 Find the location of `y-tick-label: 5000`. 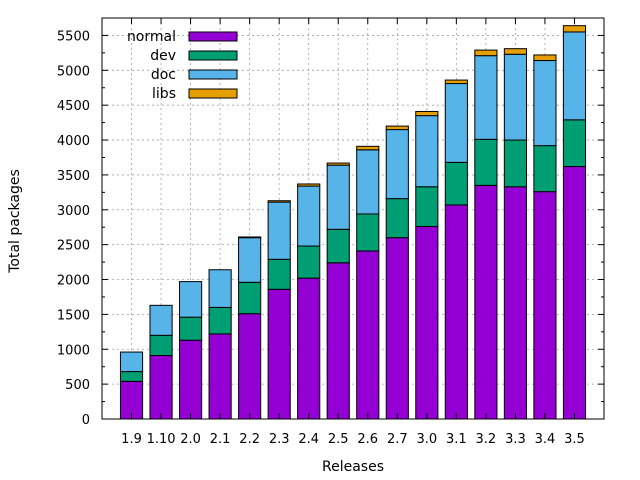

y-tick-label: 5000 is located at coordinates (73, 71).